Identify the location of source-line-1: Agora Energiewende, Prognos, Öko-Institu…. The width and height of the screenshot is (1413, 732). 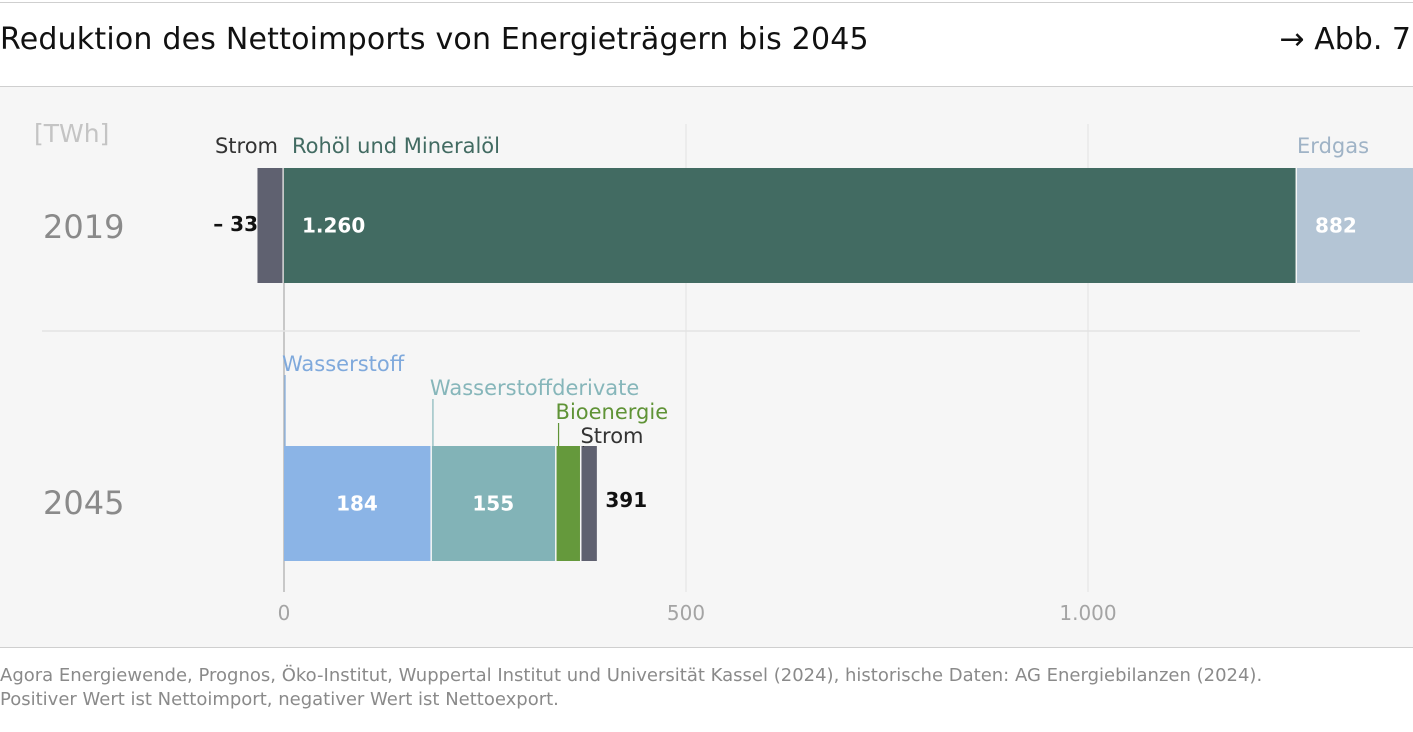
(631, 675).